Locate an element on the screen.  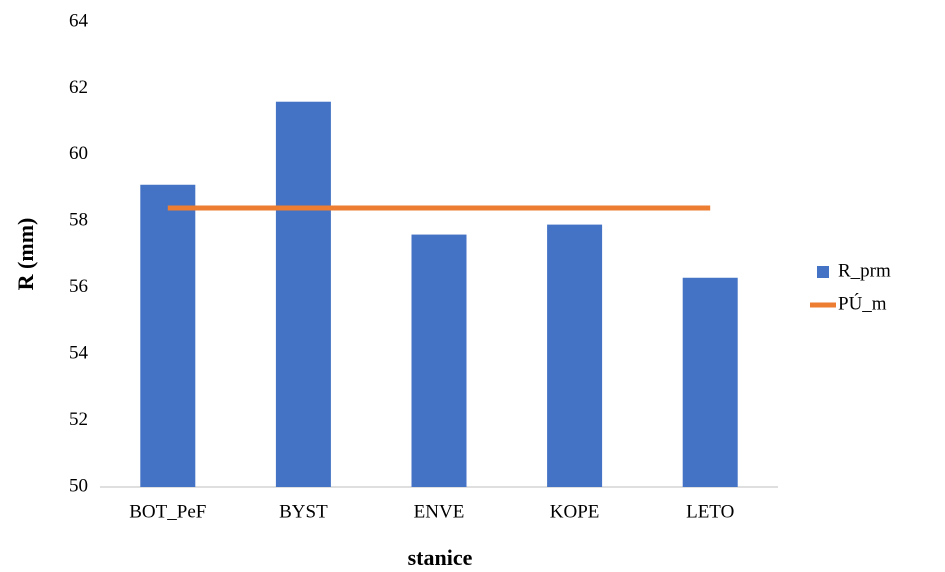
y-tick-label: 64 is located at coordinates (79, 20).